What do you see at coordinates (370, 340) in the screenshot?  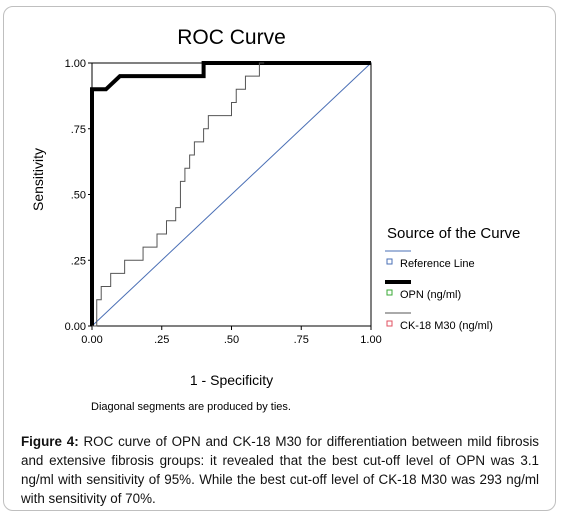 I see `x-tick-label: 1.00` at bounding box center [370, 340].